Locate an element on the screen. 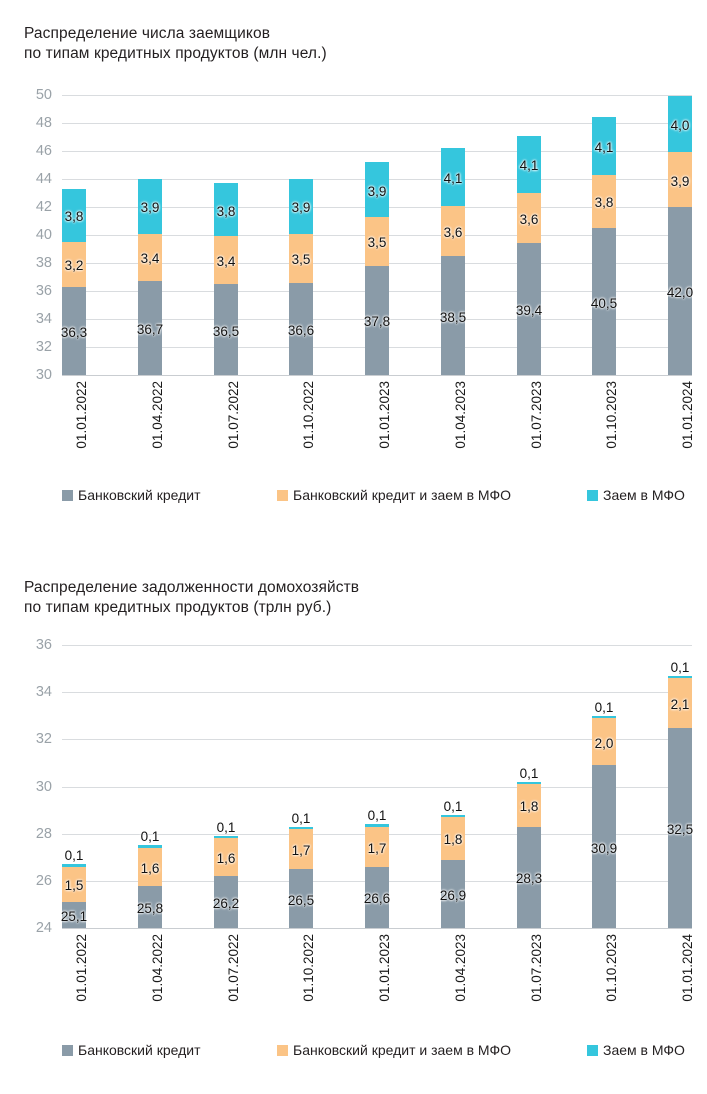 The height and width of the screenshot is (1094, 707). y-axis-tick-label: 28 is located at coordinates (43, 833).